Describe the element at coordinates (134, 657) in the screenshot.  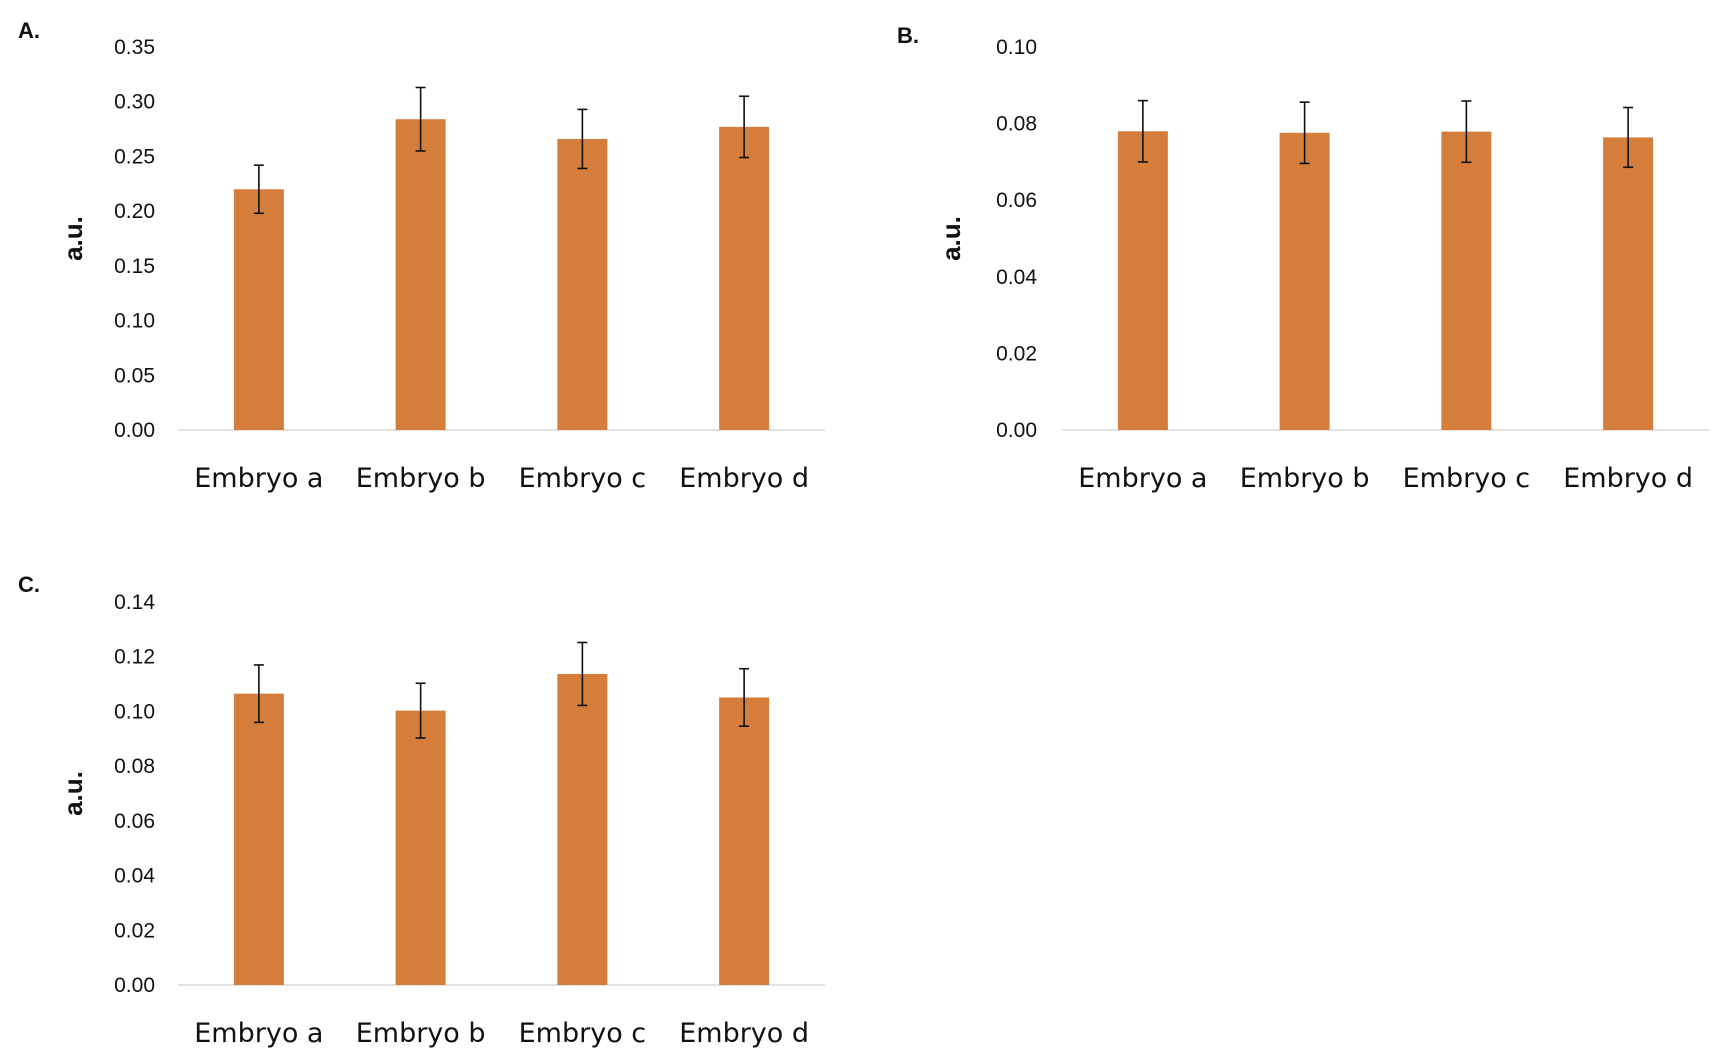
I see `y-tick-label: 0.12` at that location.